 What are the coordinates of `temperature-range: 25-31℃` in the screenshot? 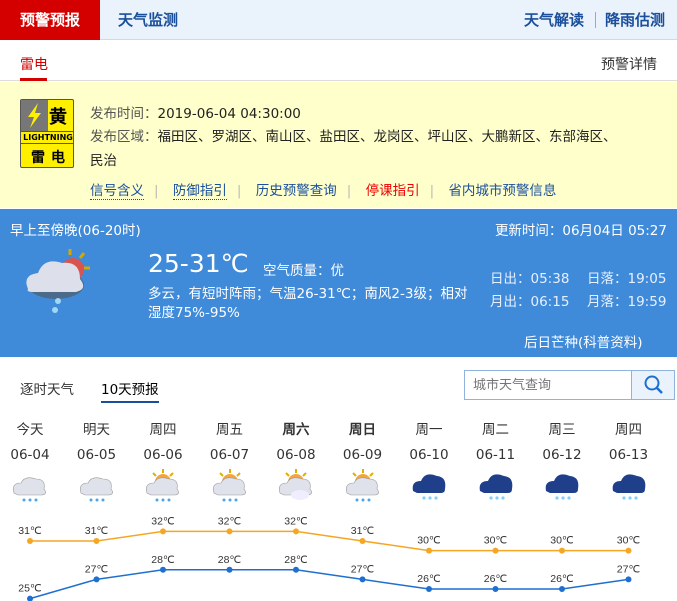 It's located at (198, 263).